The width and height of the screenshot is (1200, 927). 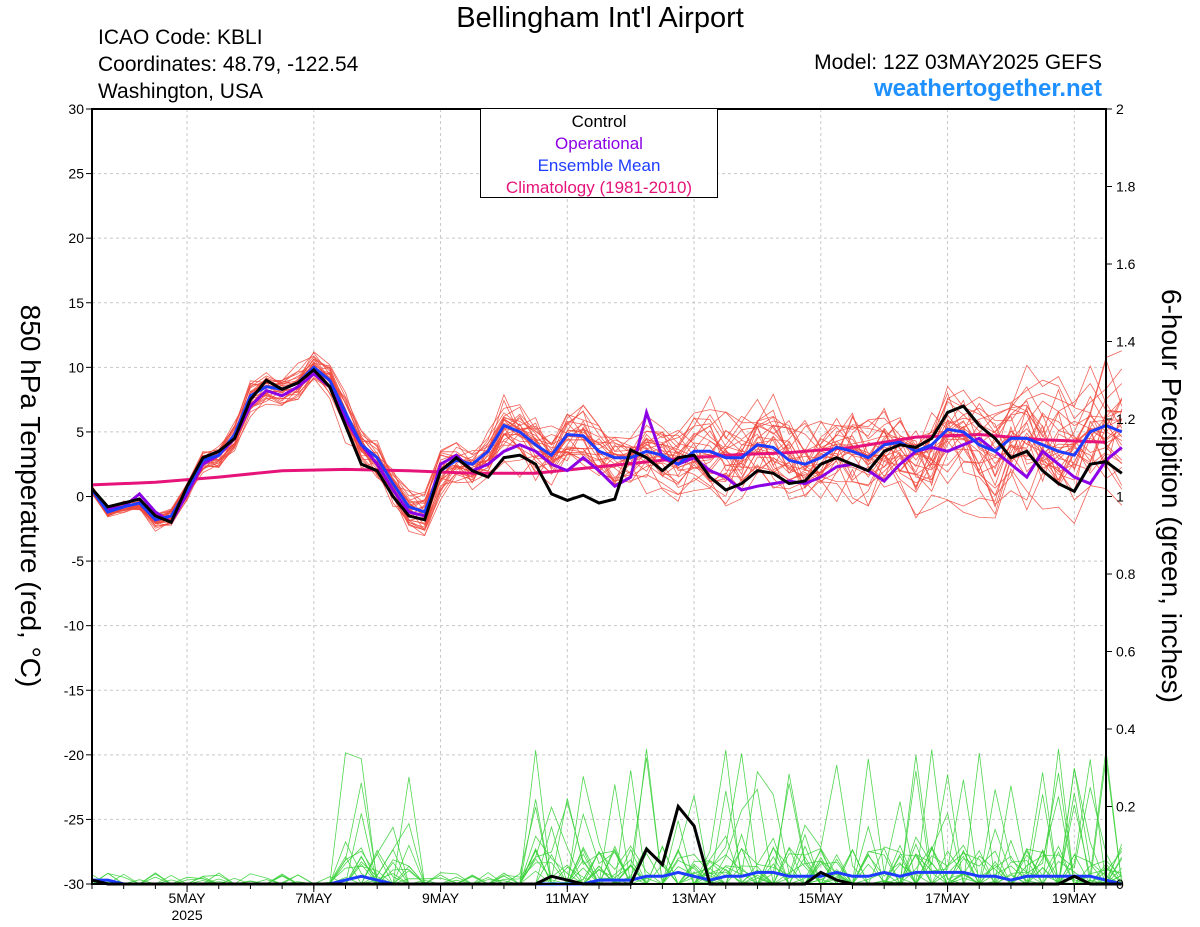 I want to click on y2-tick-label: 1.2, so click(x=1126, y=419).